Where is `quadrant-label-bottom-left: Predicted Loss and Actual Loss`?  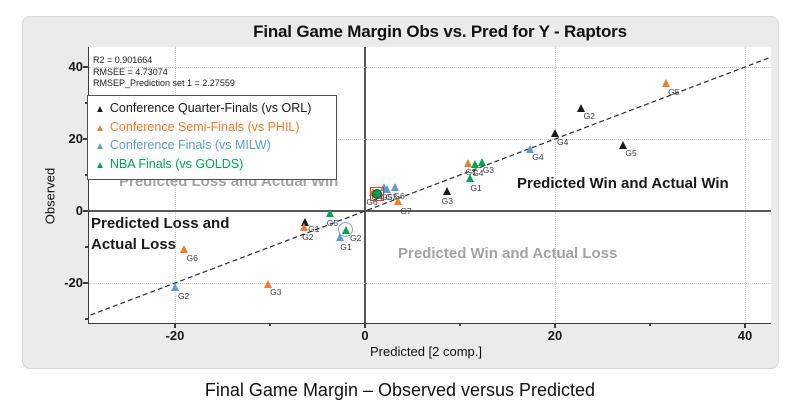 quadrant-label-bottom-left: Predicted Loss and Actual Loss is located at coordinates (160, 234).